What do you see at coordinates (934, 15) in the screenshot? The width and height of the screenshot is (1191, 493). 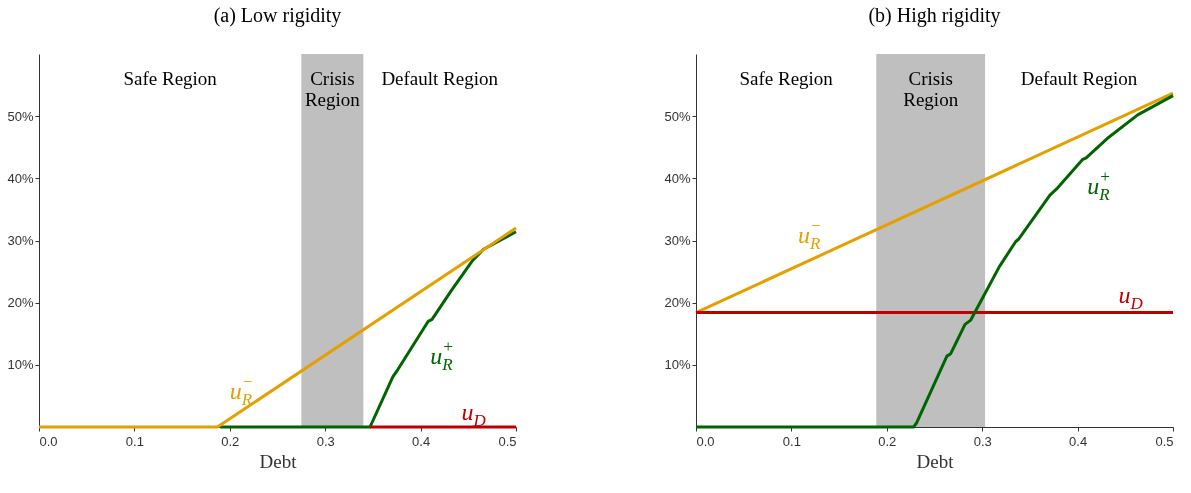 I see `chart-title: (b) High rigidity` at bounding box center [934, 15].